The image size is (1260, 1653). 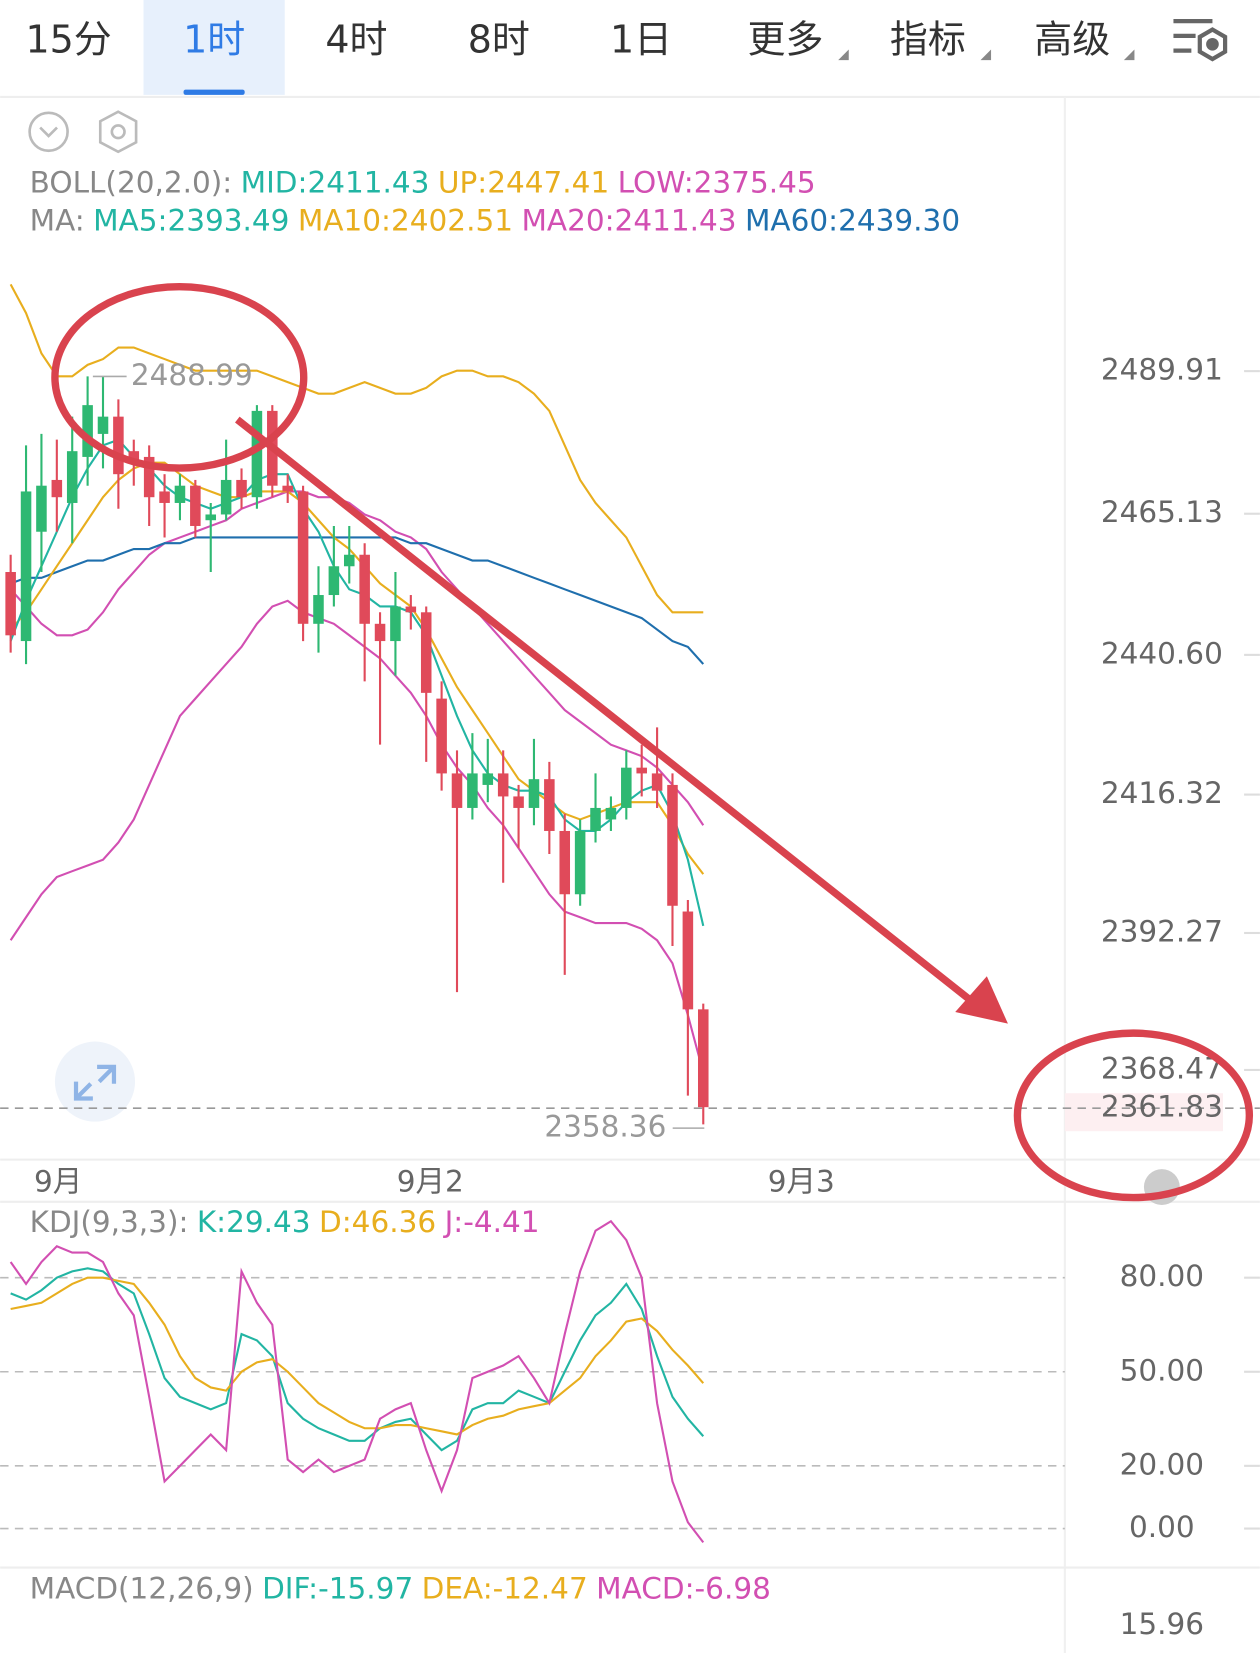 I want to click on legend-item: DEA:-12.47, so click(x=505, y=1588).